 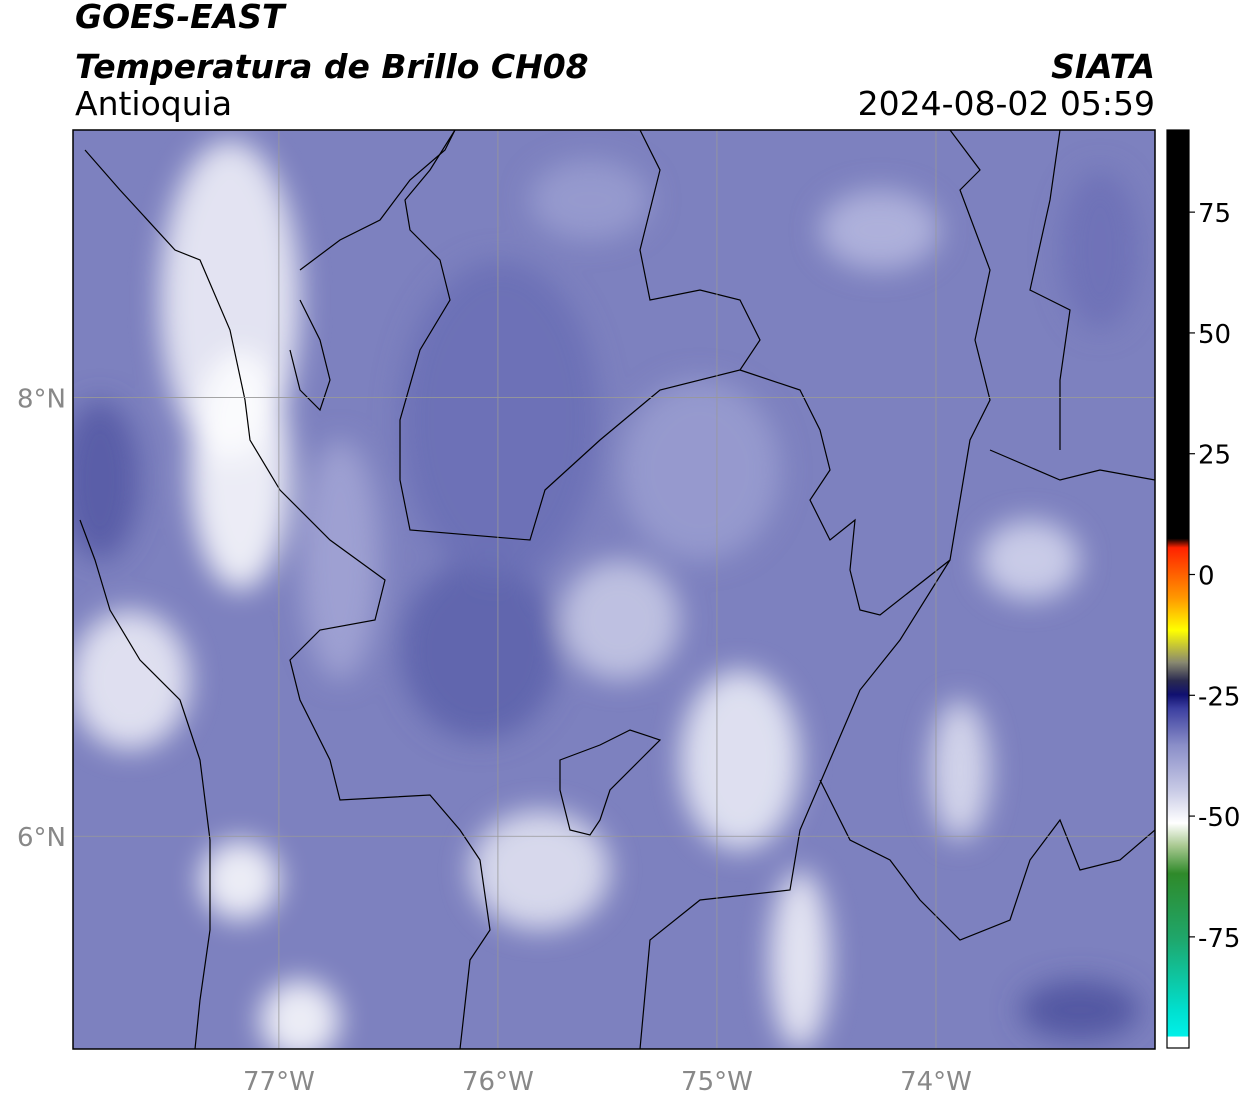 What do you see at coordinates (181, 18) in the screenshot?
I see `title: GOES-EAST` at bounding box center [181, 18].